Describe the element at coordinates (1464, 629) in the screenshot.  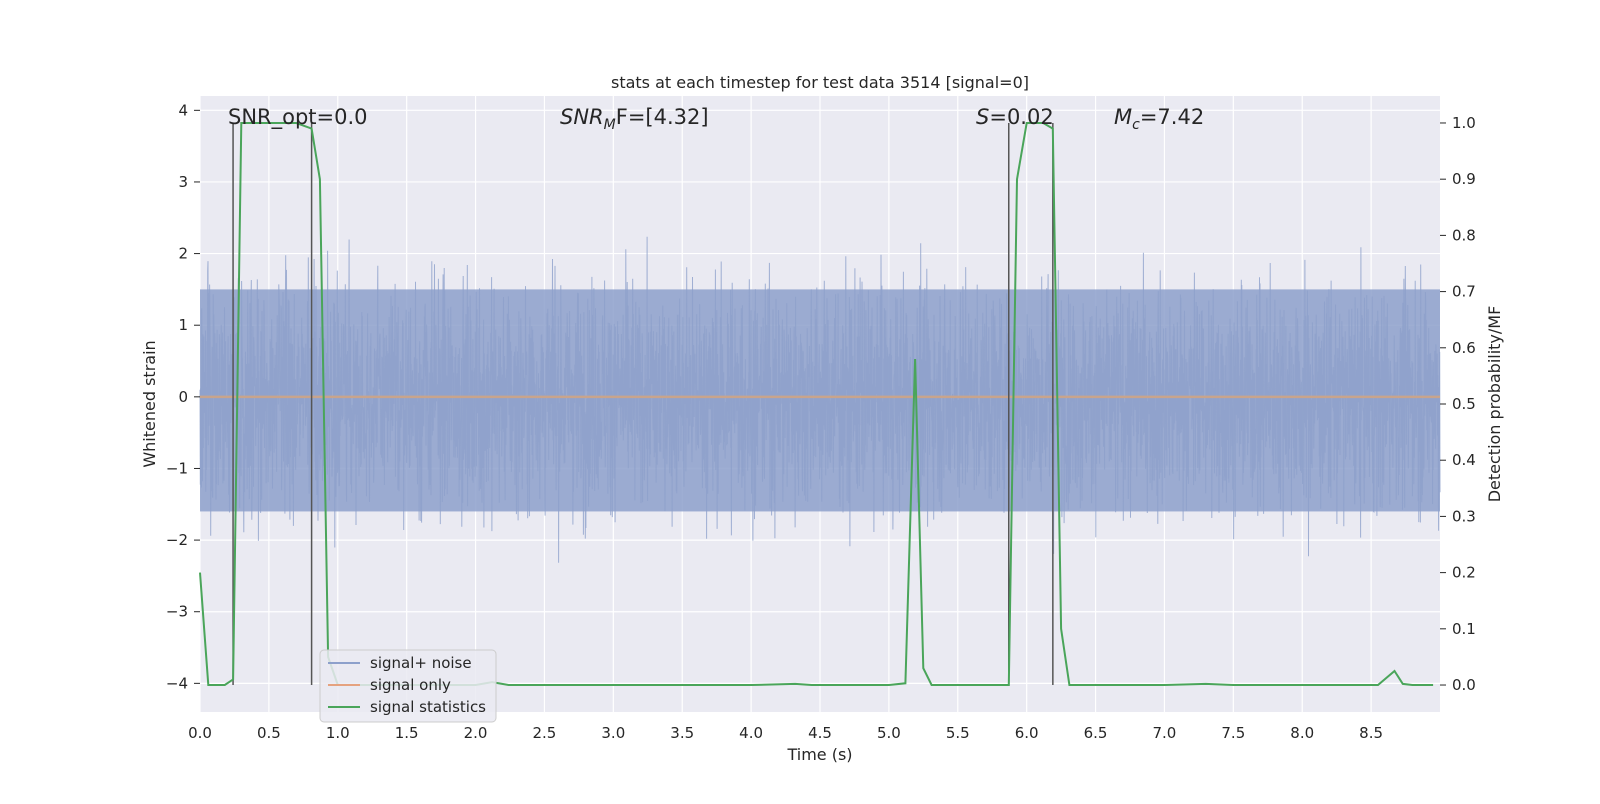
I see `y-right-tick-label: 0.1` at that location.